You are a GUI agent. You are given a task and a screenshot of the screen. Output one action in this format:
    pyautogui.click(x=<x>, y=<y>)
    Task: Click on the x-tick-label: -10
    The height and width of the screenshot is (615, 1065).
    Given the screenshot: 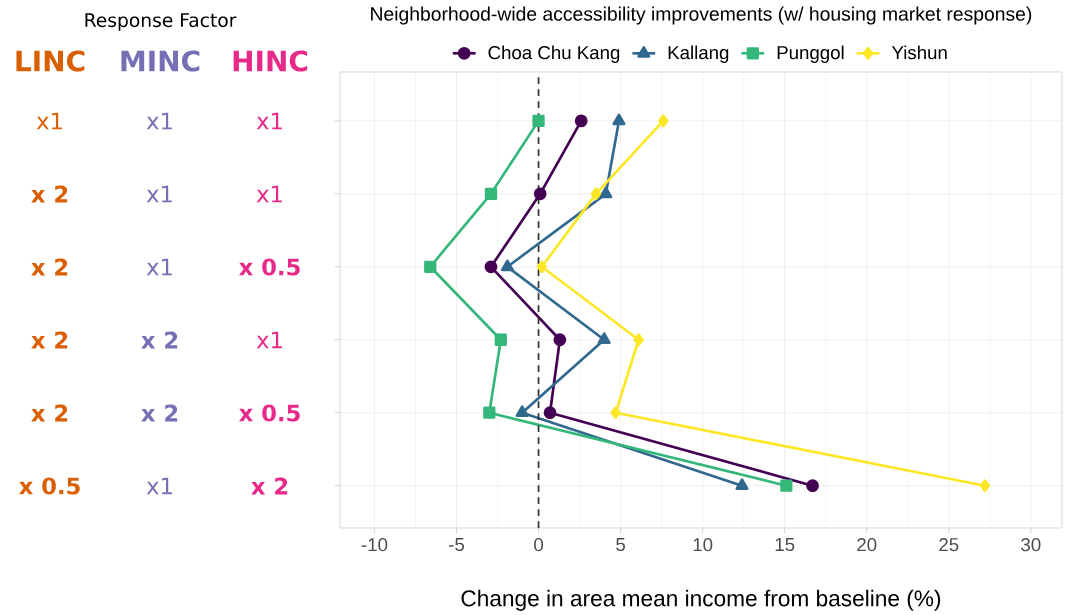 What is the action you would take?
    pyautogui.click(x=374, y=544)
    